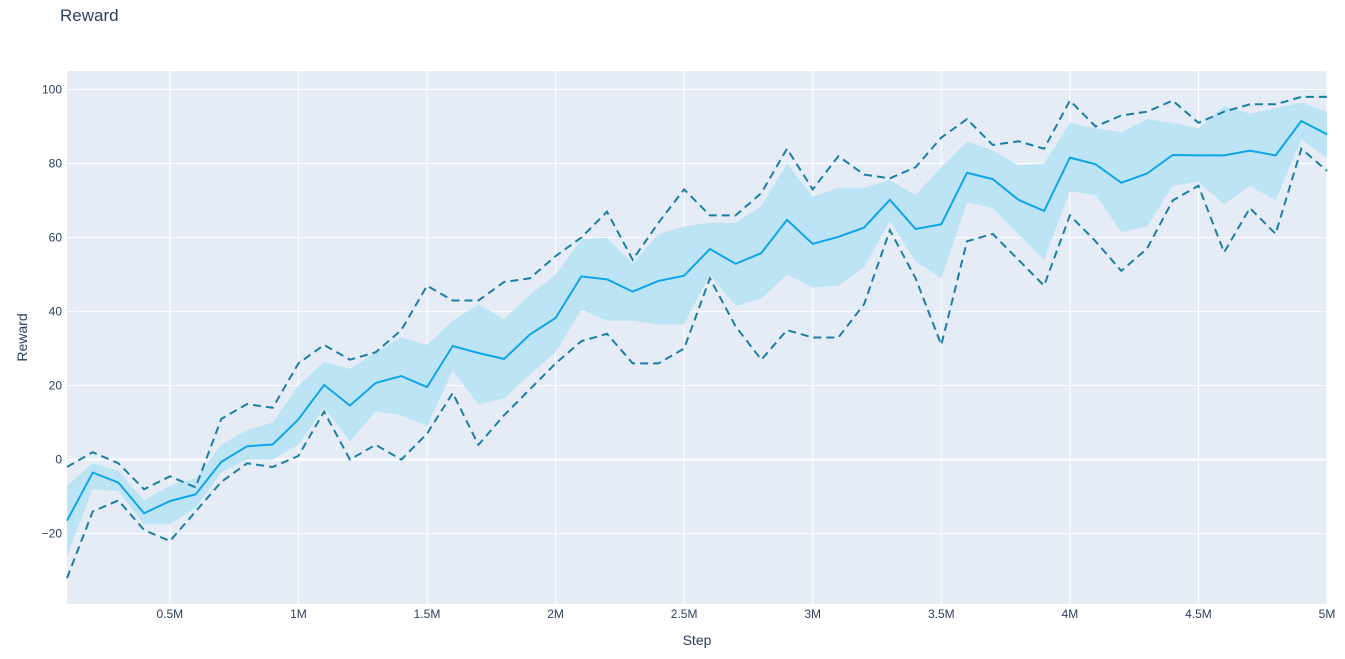  Describe the element at coordinates (555, 614) in the screenshot. I see `x-tick-label: 2M` at that location.